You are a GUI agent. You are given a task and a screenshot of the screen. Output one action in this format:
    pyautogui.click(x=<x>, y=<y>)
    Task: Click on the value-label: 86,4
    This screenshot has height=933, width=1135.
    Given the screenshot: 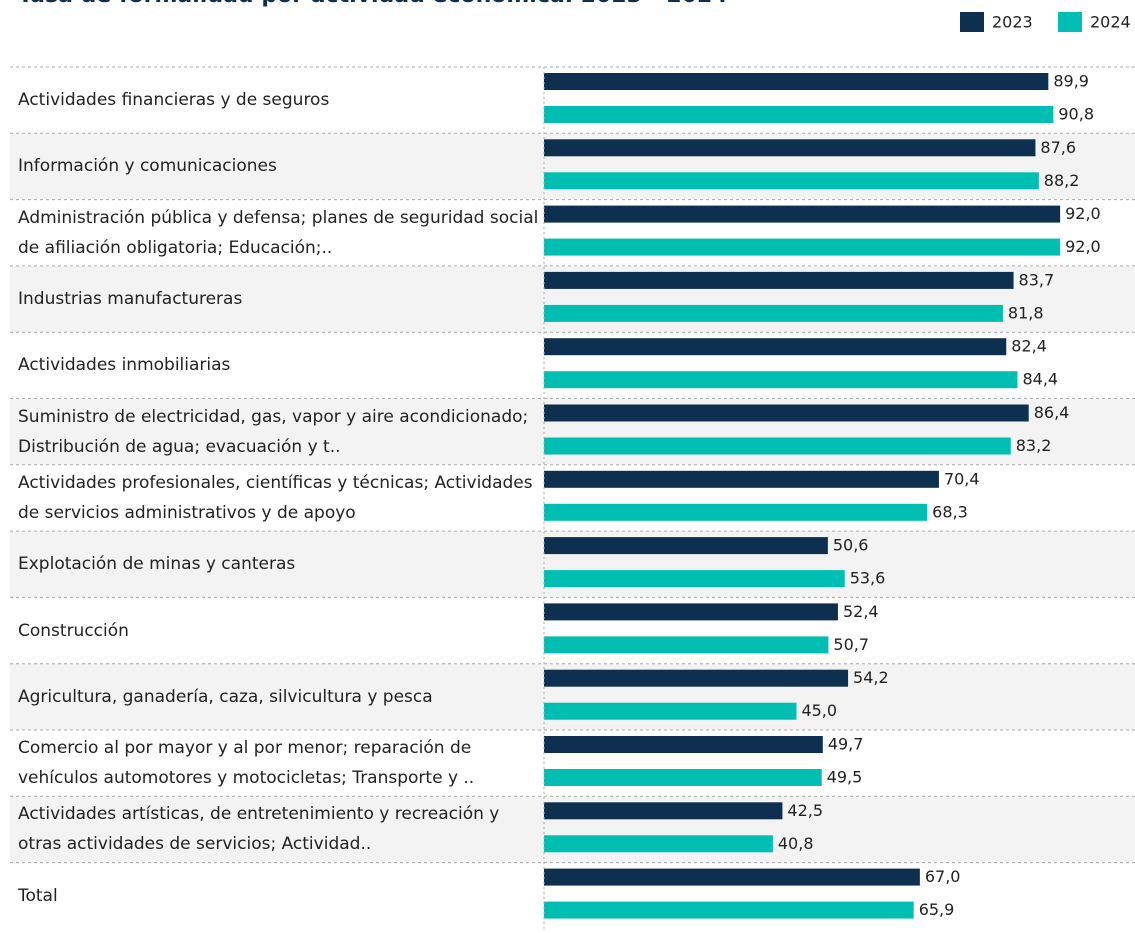 What is the action you would take?
    pyautogui.click(x=1052, y=412)
    